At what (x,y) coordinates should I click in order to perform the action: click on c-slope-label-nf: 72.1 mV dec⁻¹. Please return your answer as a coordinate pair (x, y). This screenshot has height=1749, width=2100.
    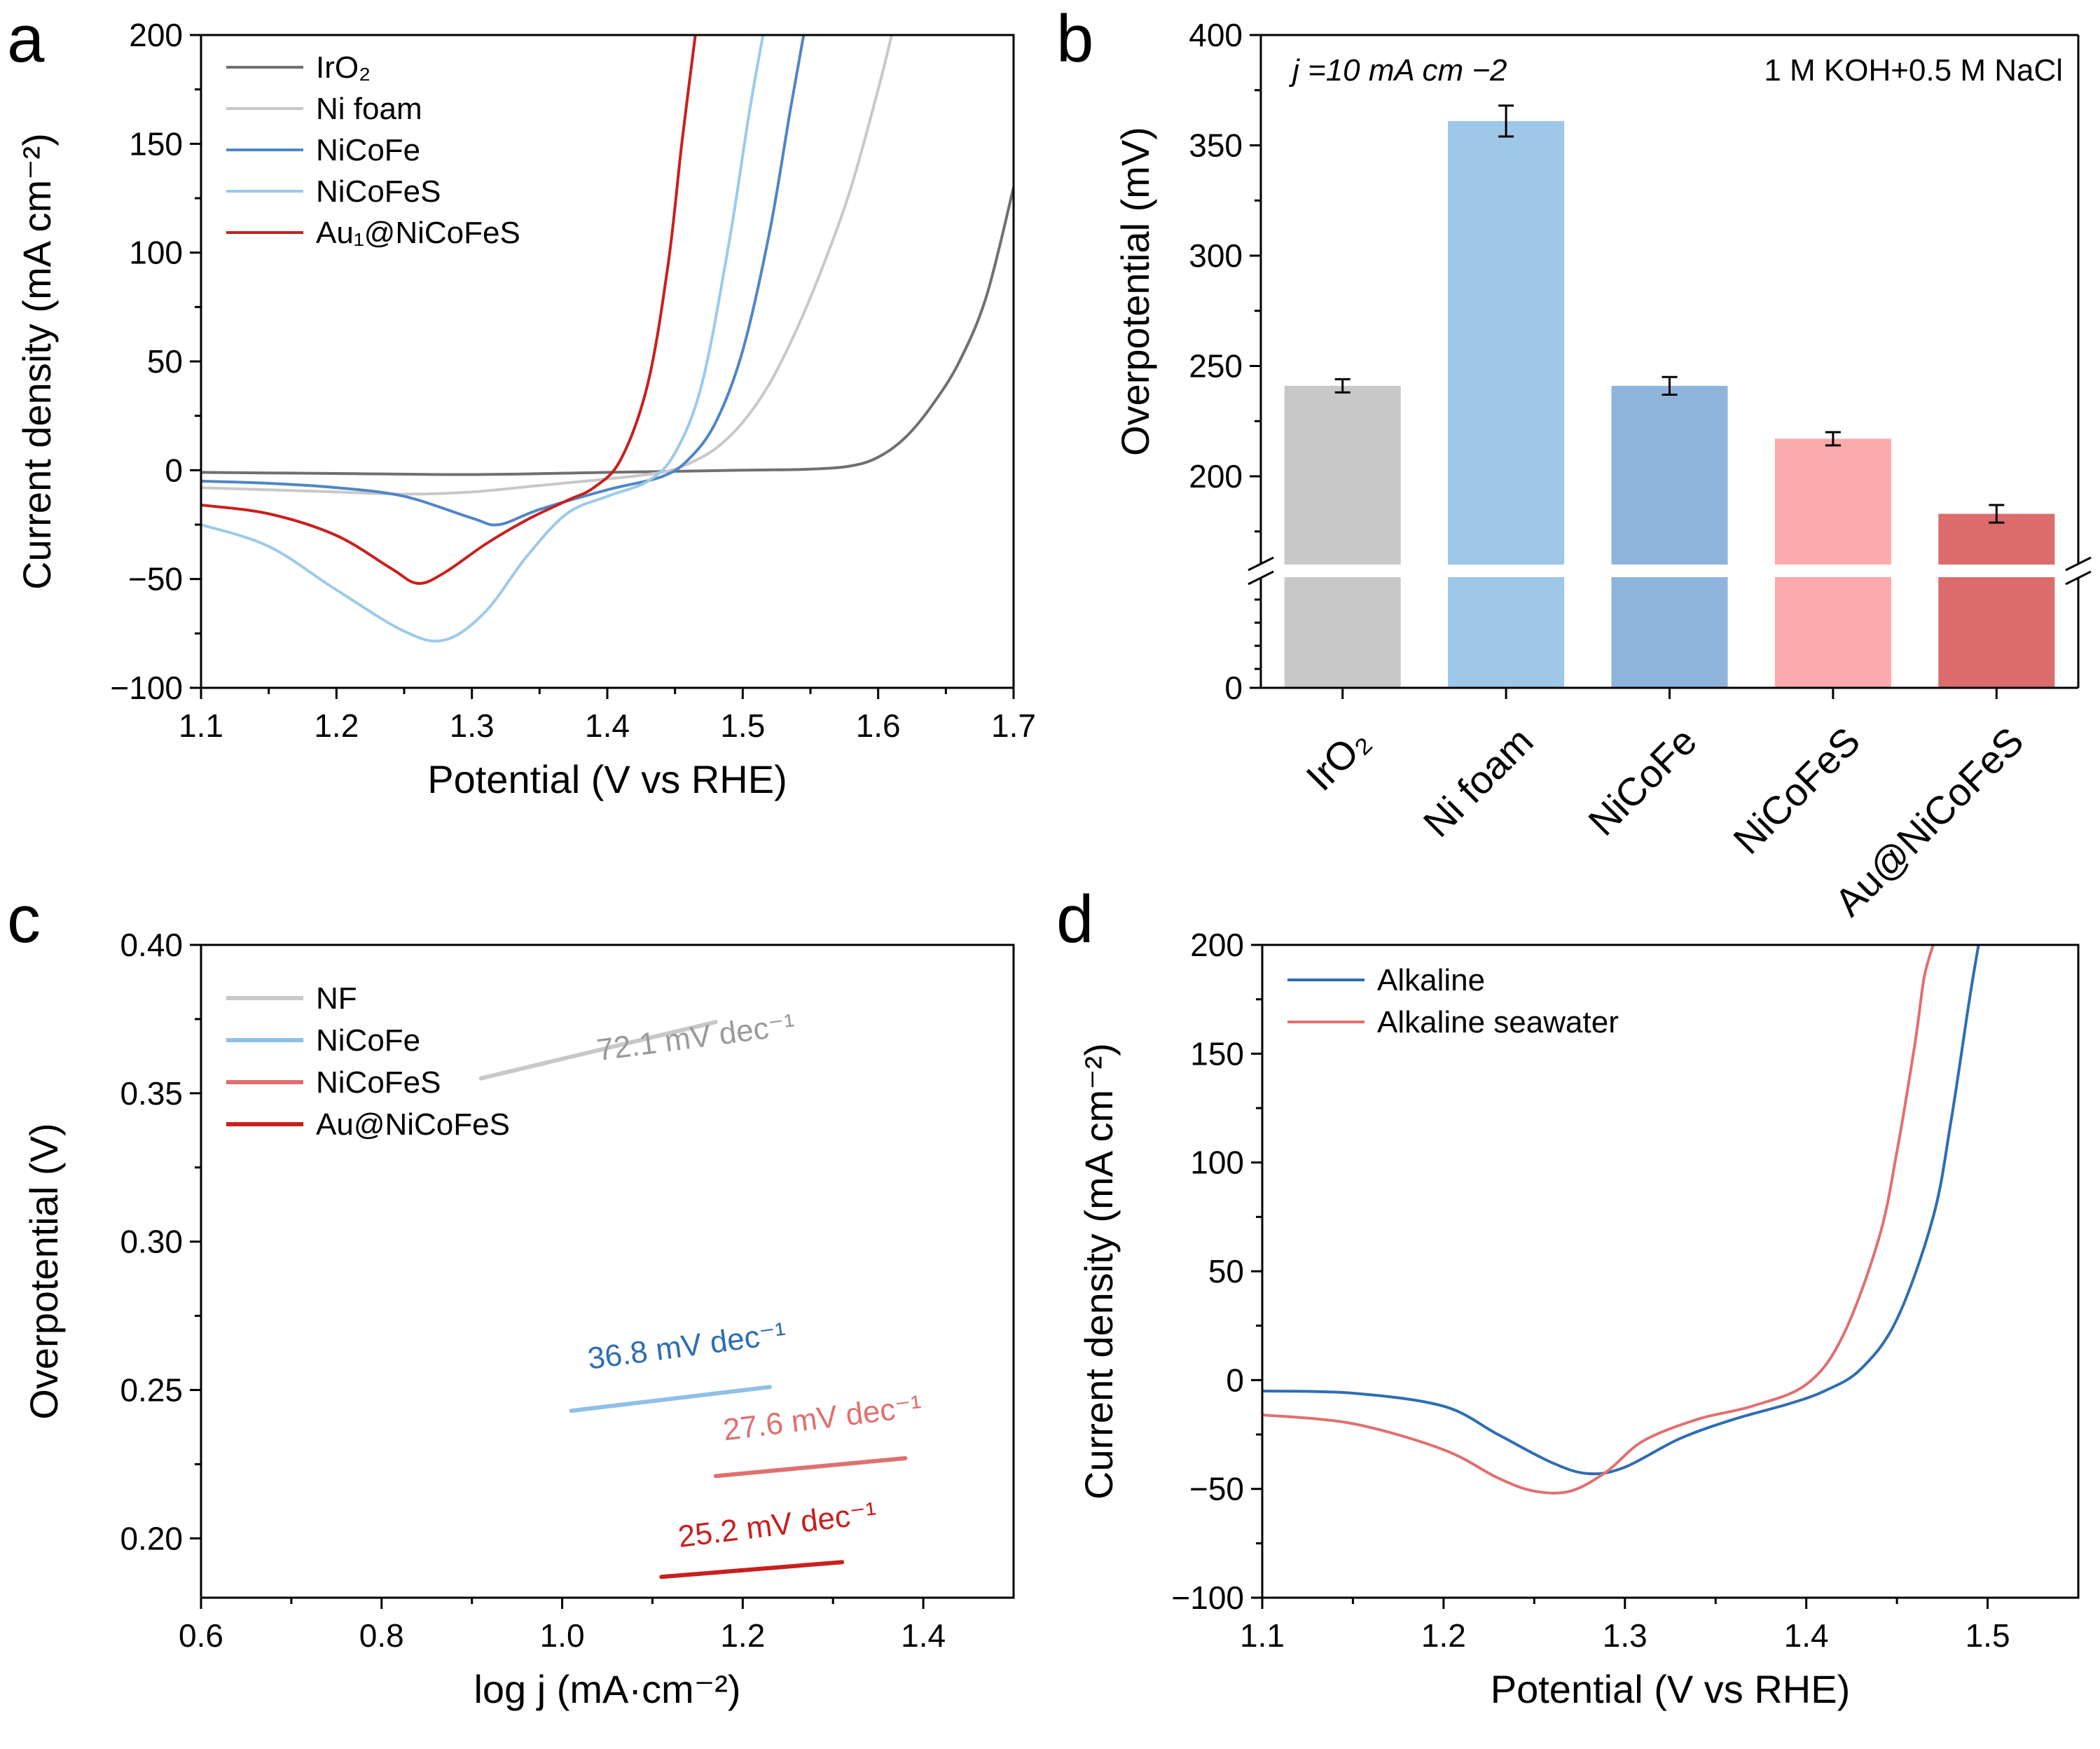
    Looking at the image, I should click on (696, 1037).